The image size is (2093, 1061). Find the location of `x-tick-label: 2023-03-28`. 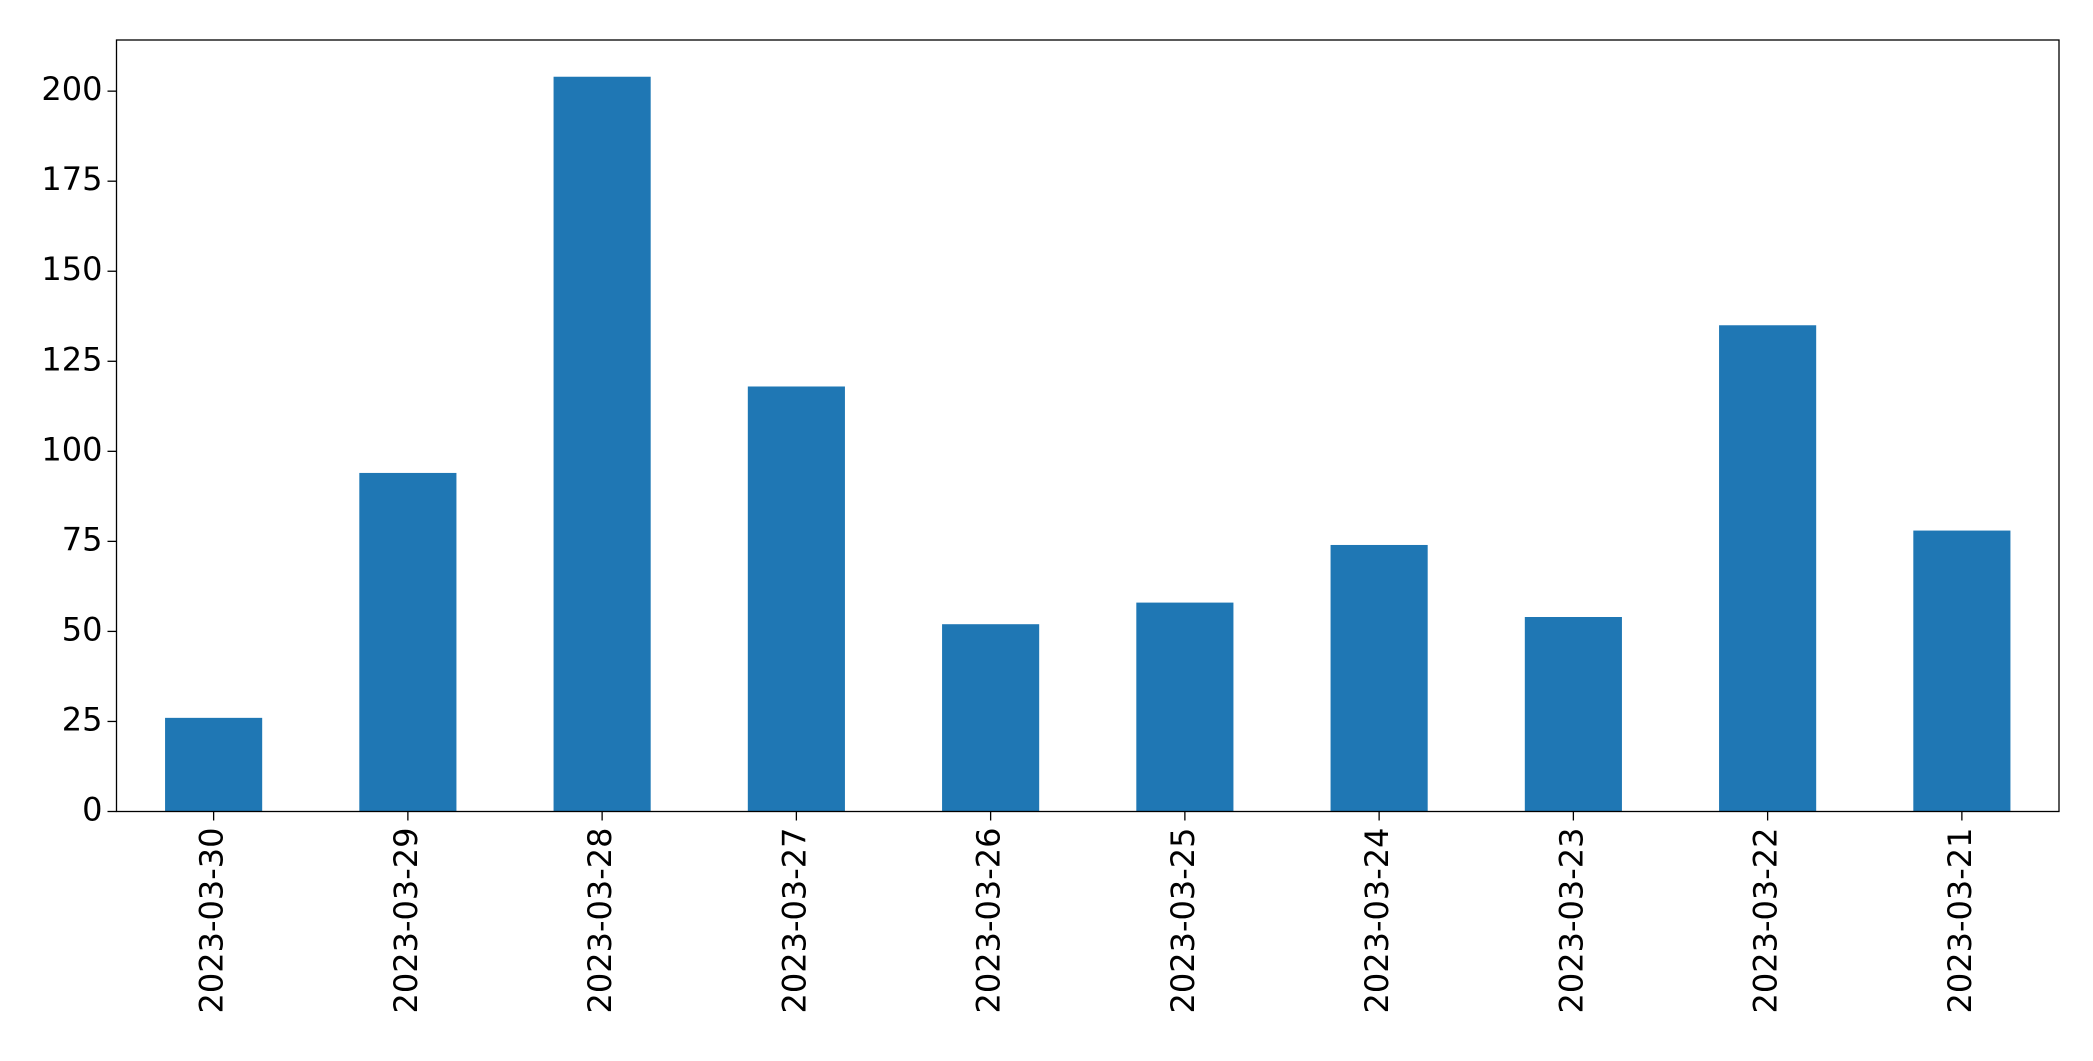

x-tick-label: 2023-03-28 is located at coordinates (600, 921).